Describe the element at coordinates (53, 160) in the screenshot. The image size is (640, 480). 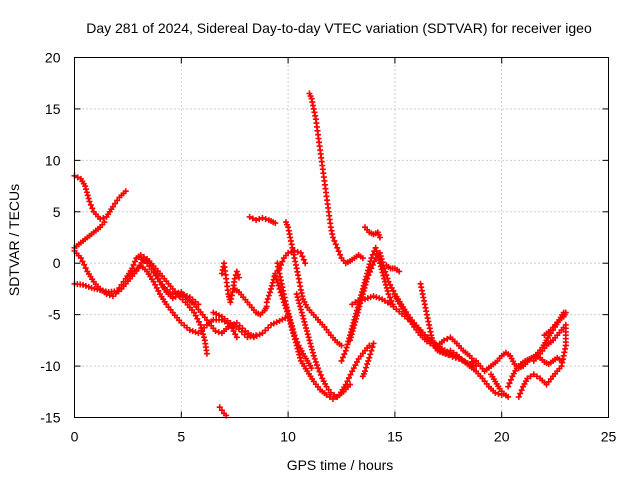
I see `y-tick-label: 10` at that location.